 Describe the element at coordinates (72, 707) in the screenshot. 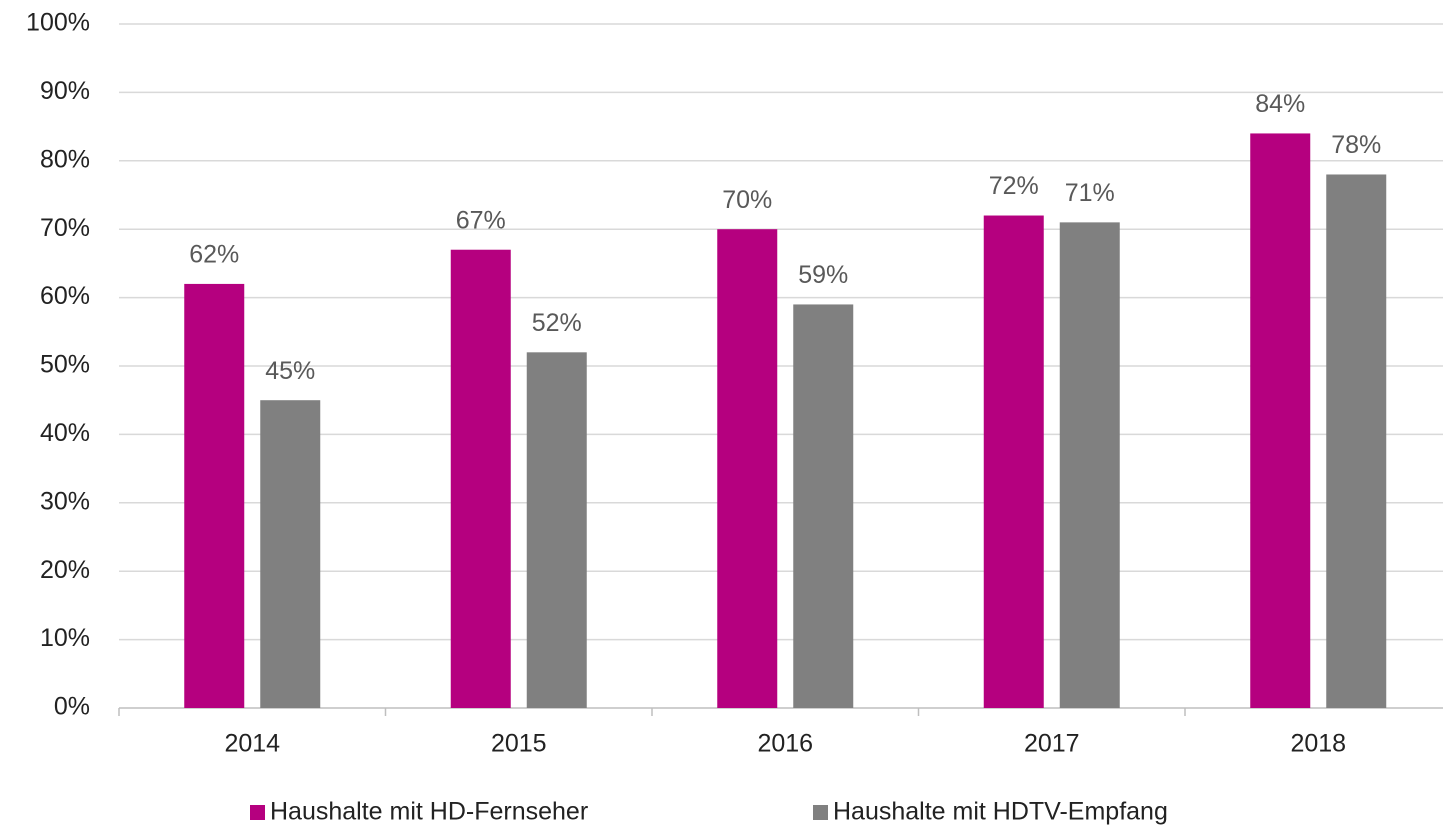

I see `y-tick-label: 0%` at that location.